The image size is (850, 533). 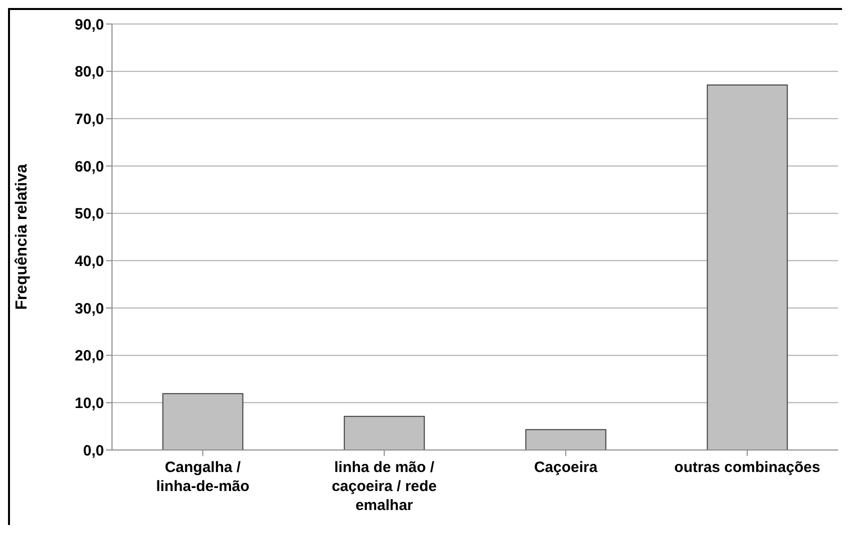 What do you see at coordinates (89, 119) in the screenshot?
I see `y-tick-label: 70,0` at bounding box center [89, 119].